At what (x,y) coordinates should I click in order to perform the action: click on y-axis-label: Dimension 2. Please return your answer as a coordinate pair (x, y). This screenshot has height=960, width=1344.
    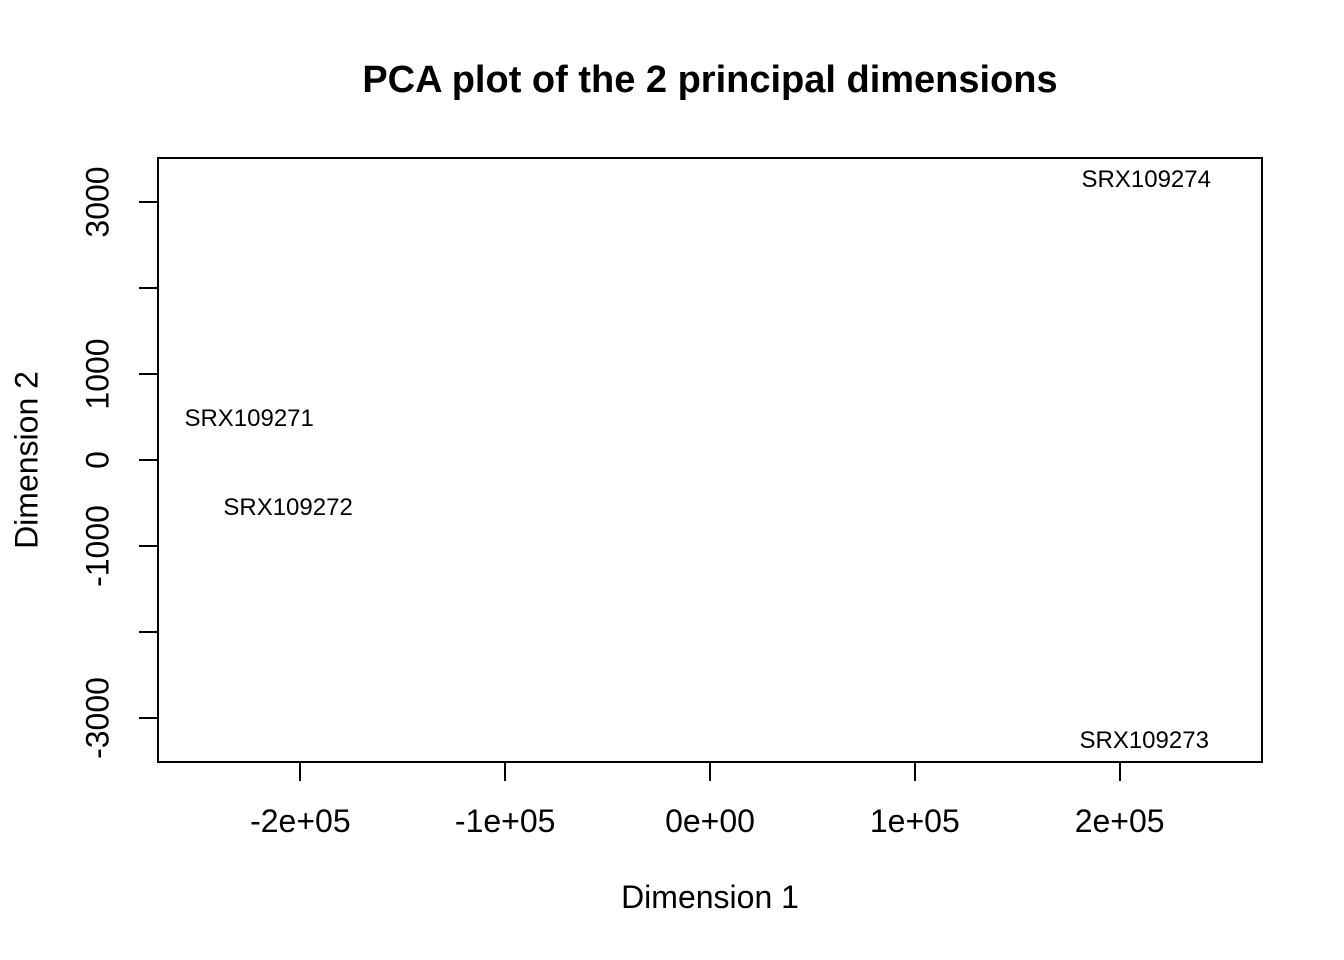
    Looking at the image, I should click on (26, 460).